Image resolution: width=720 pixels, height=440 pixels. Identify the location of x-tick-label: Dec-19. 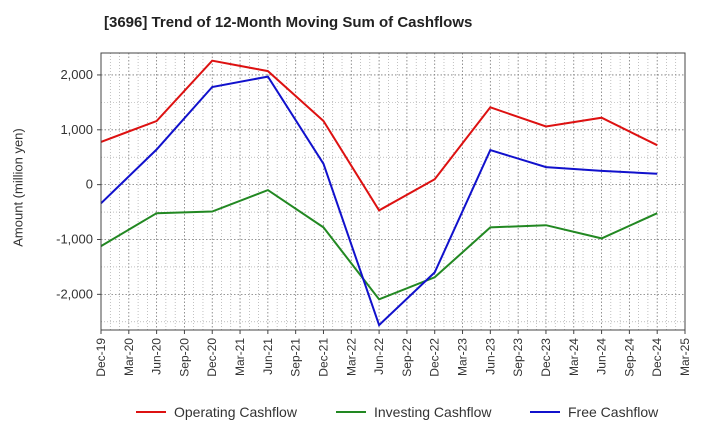
(101, 357).